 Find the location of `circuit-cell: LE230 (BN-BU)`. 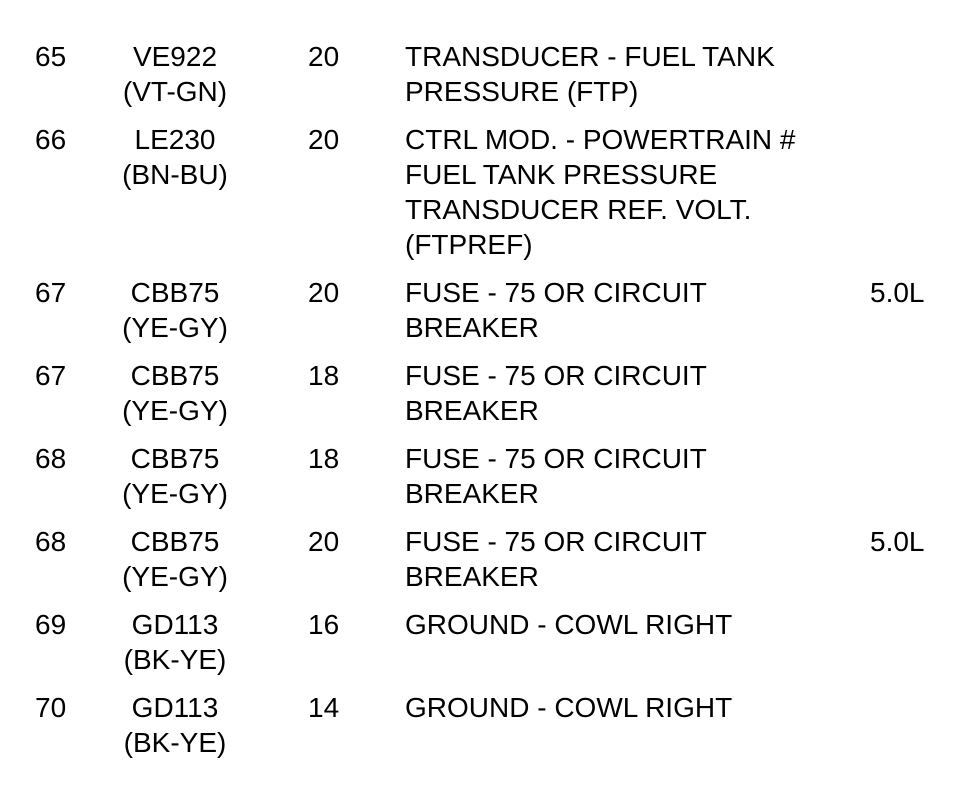

circuit-cell: LE230 (BN-BU) is located at coordinates (175, 192).